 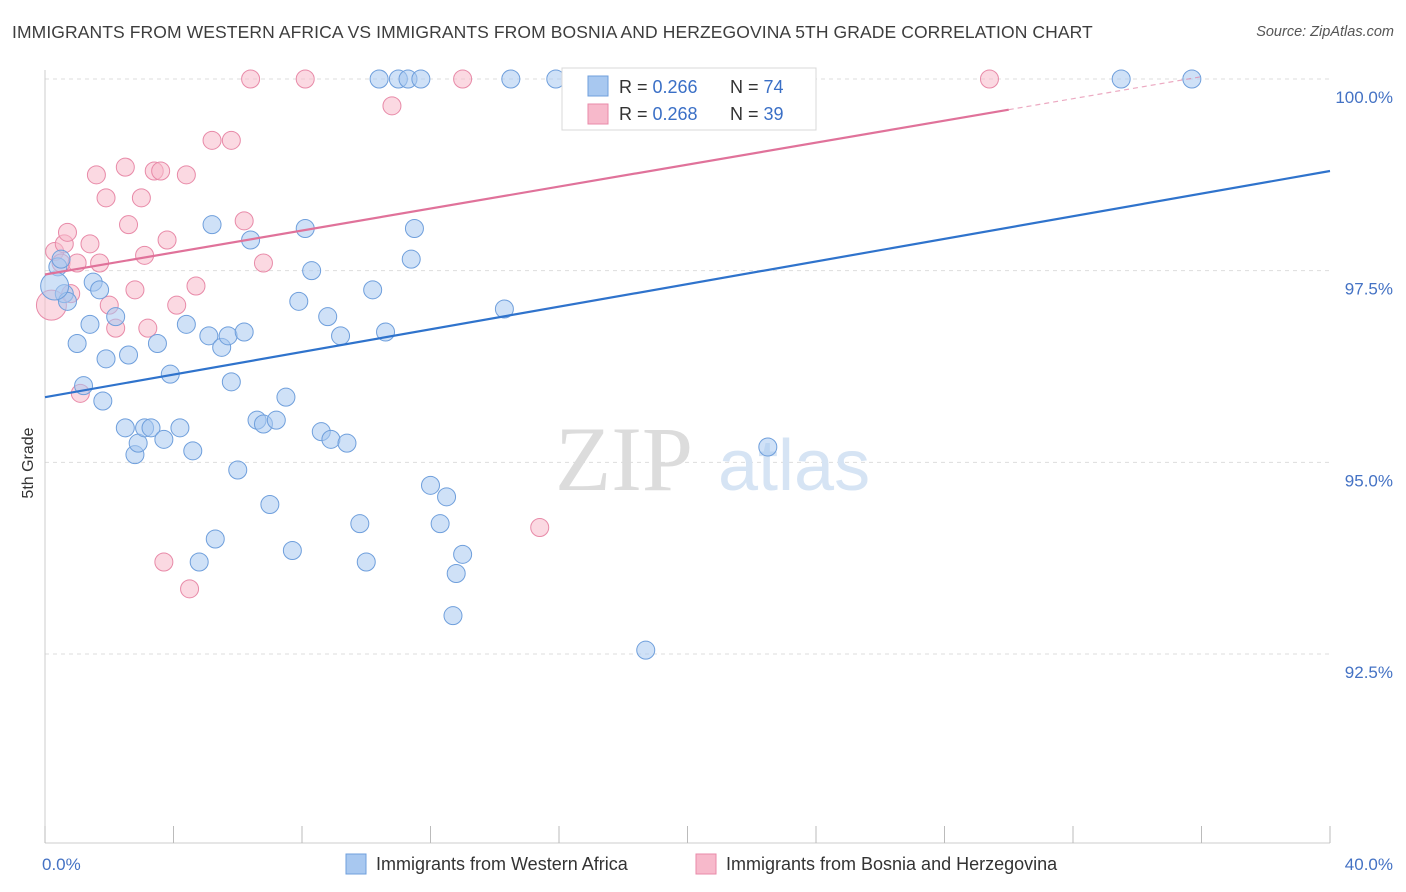 I want to click on legend-n-label-2: N =, so click(x=747, y=114).